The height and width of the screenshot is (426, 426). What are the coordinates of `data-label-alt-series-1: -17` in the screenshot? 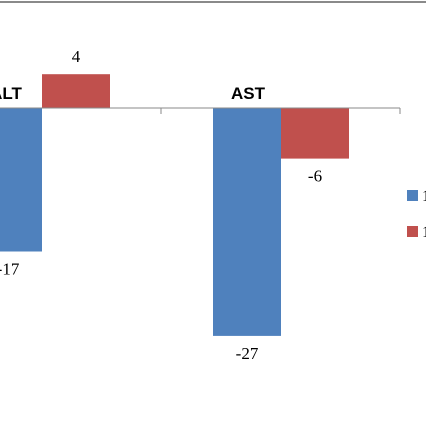 It's located at (10, 269).